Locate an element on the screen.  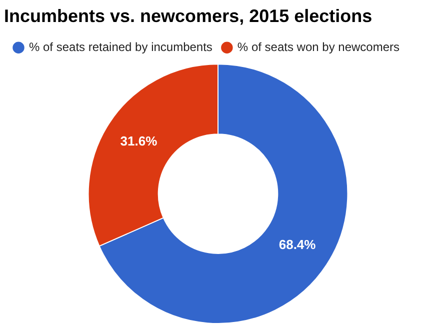
legend-label: % of seats retained by incumbents is located at coordinates (120, 47).